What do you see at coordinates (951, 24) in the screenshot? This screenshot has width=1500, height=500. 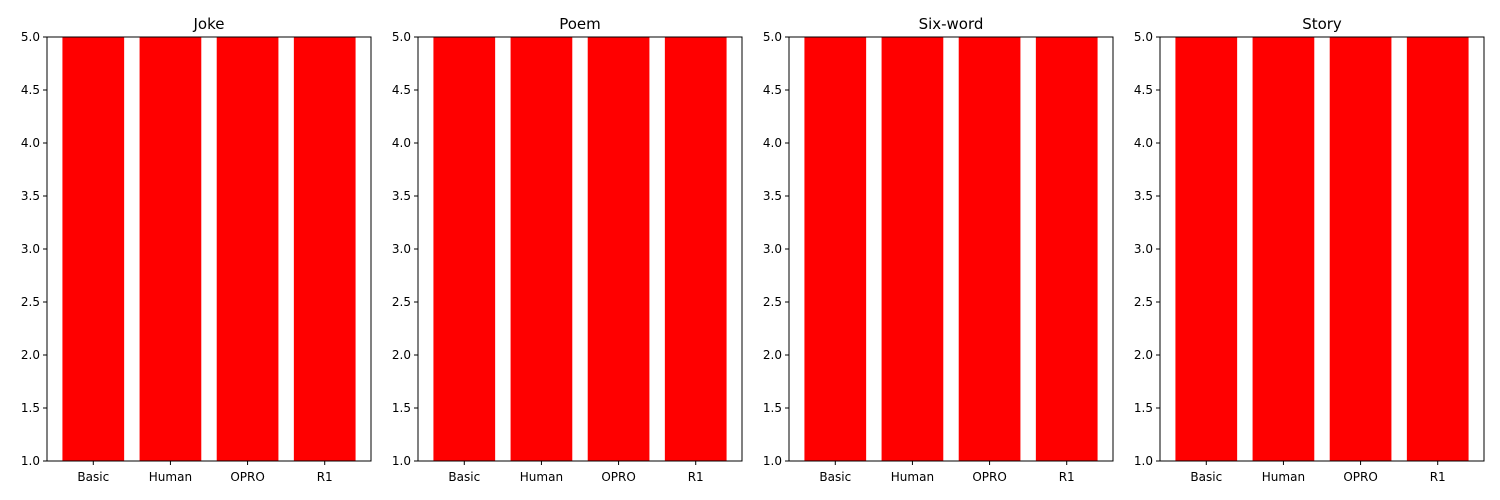 I see `panel-title: Six-word` at bounding box center [951, 24].